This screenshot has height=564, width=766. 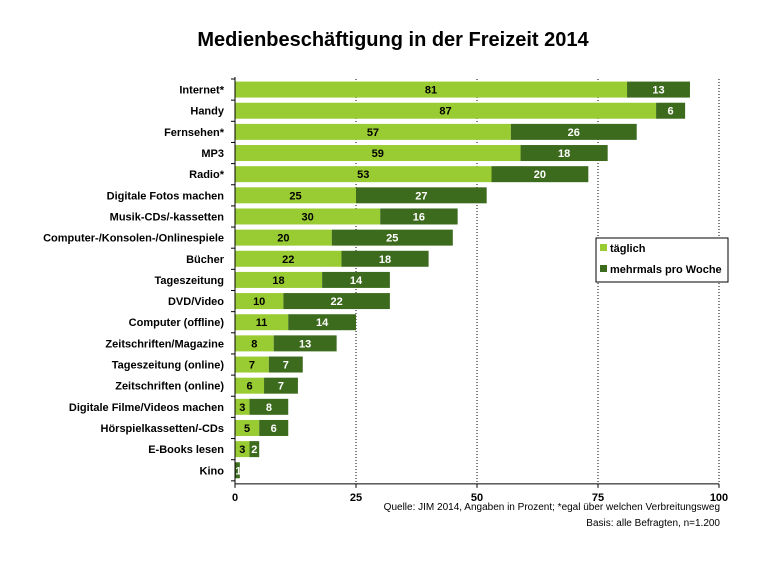 I want to click on value-label-taeglich-7: 20, so click(x=283, y=239).